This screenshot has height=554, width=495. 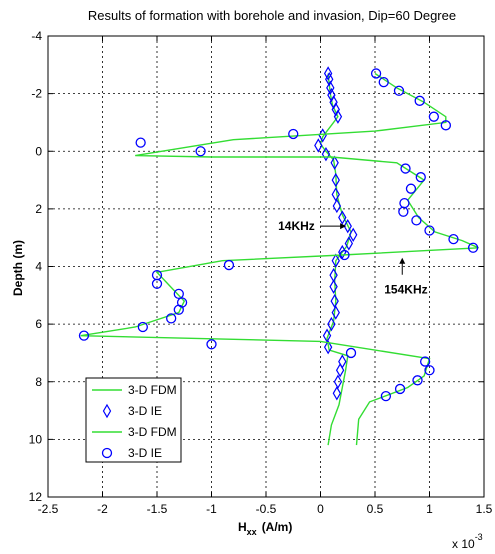 I want to click on x-tick-label: 1.5, so click(x=484, y=509).